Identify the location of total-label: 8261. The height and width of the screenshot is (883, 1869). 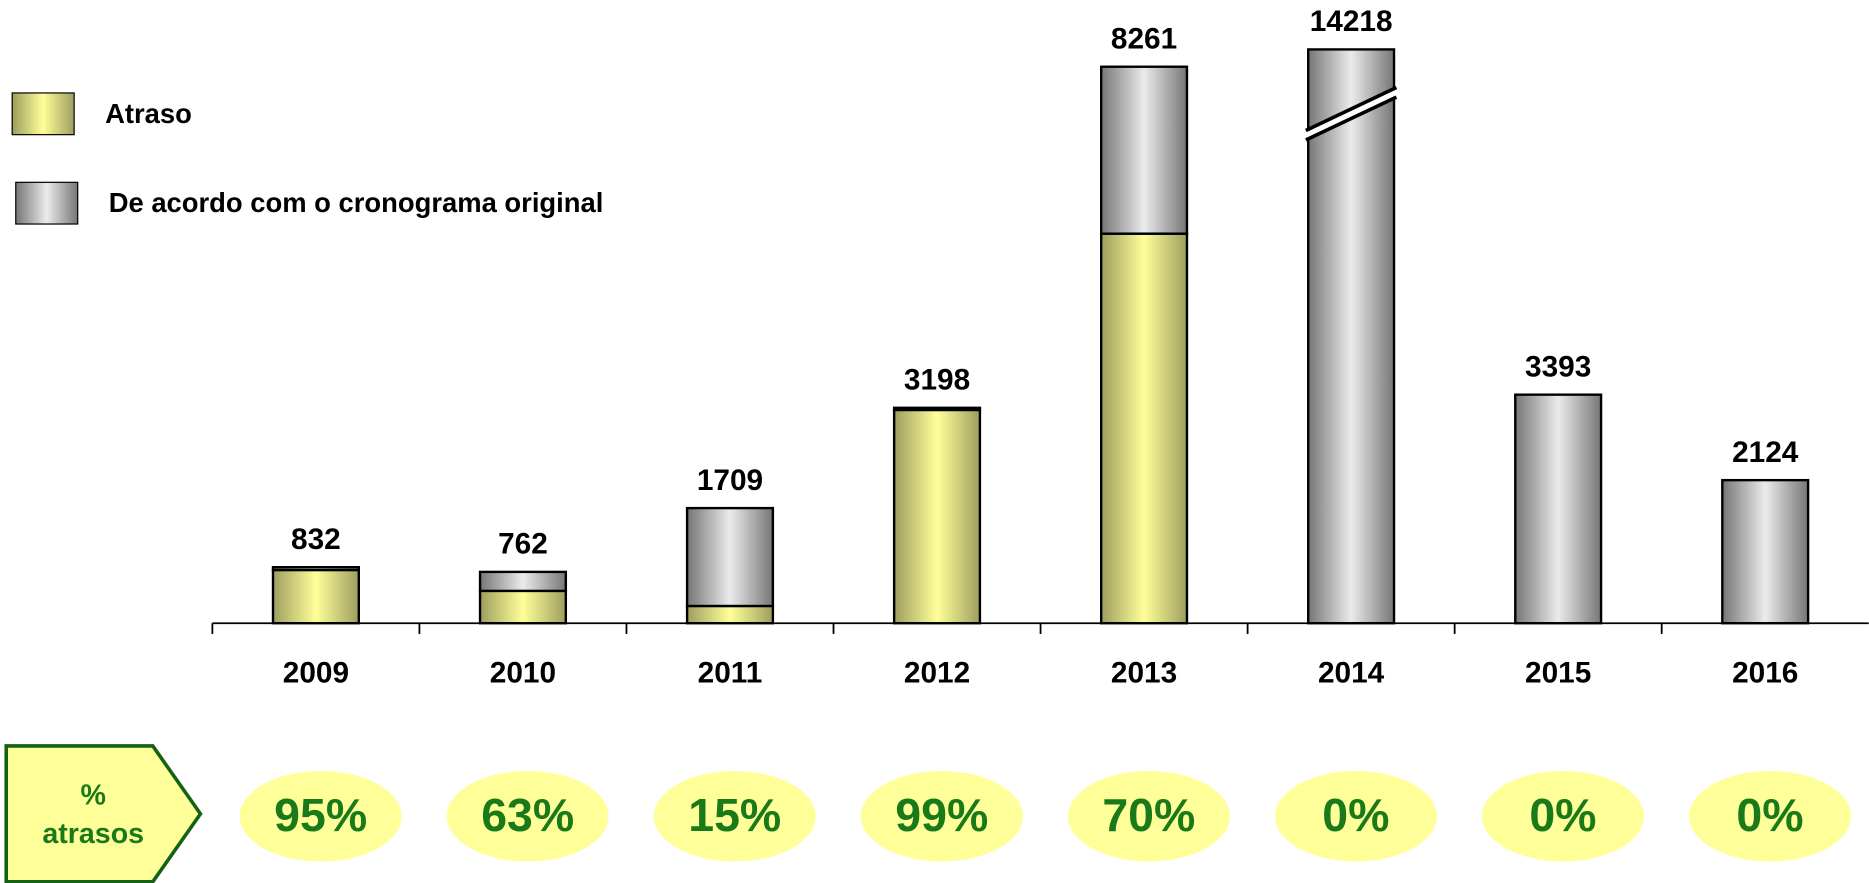
(1144, 38).